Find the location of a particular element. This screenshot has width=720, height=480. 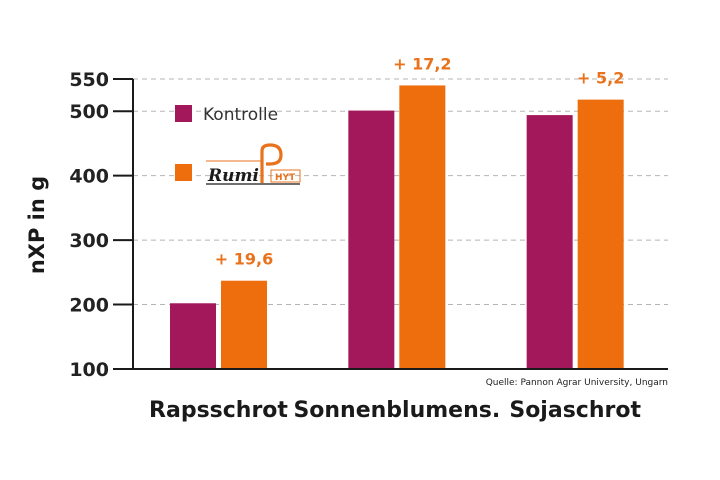

bar-annotation: + 5,2 is located at coordinates (600, 78).